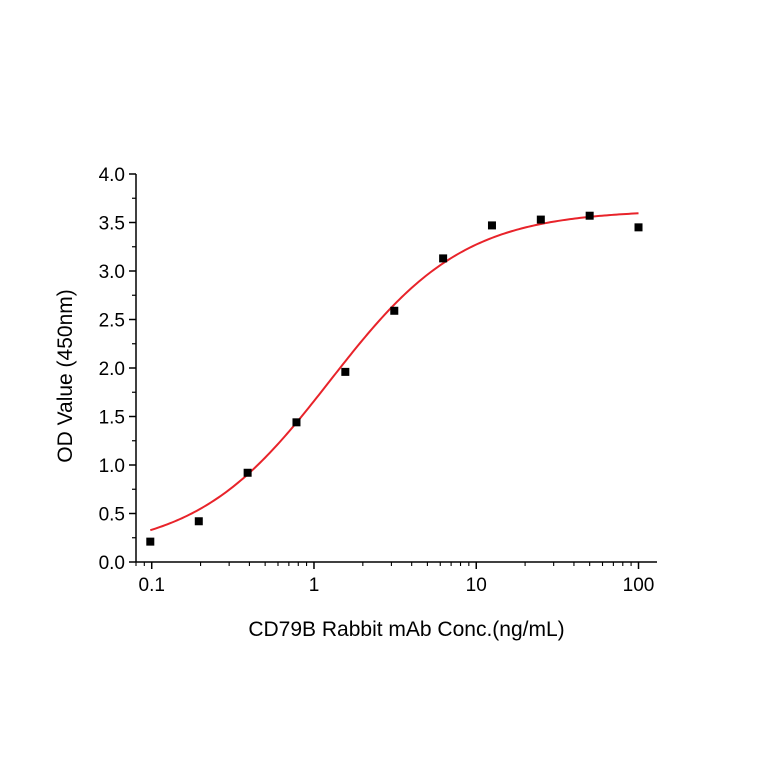 The image size is (764, 769). What do you see at coordinates (112, 418) in the screenshot?
I see `y-tick-label: 1.5` at bounding box center [112, 418].